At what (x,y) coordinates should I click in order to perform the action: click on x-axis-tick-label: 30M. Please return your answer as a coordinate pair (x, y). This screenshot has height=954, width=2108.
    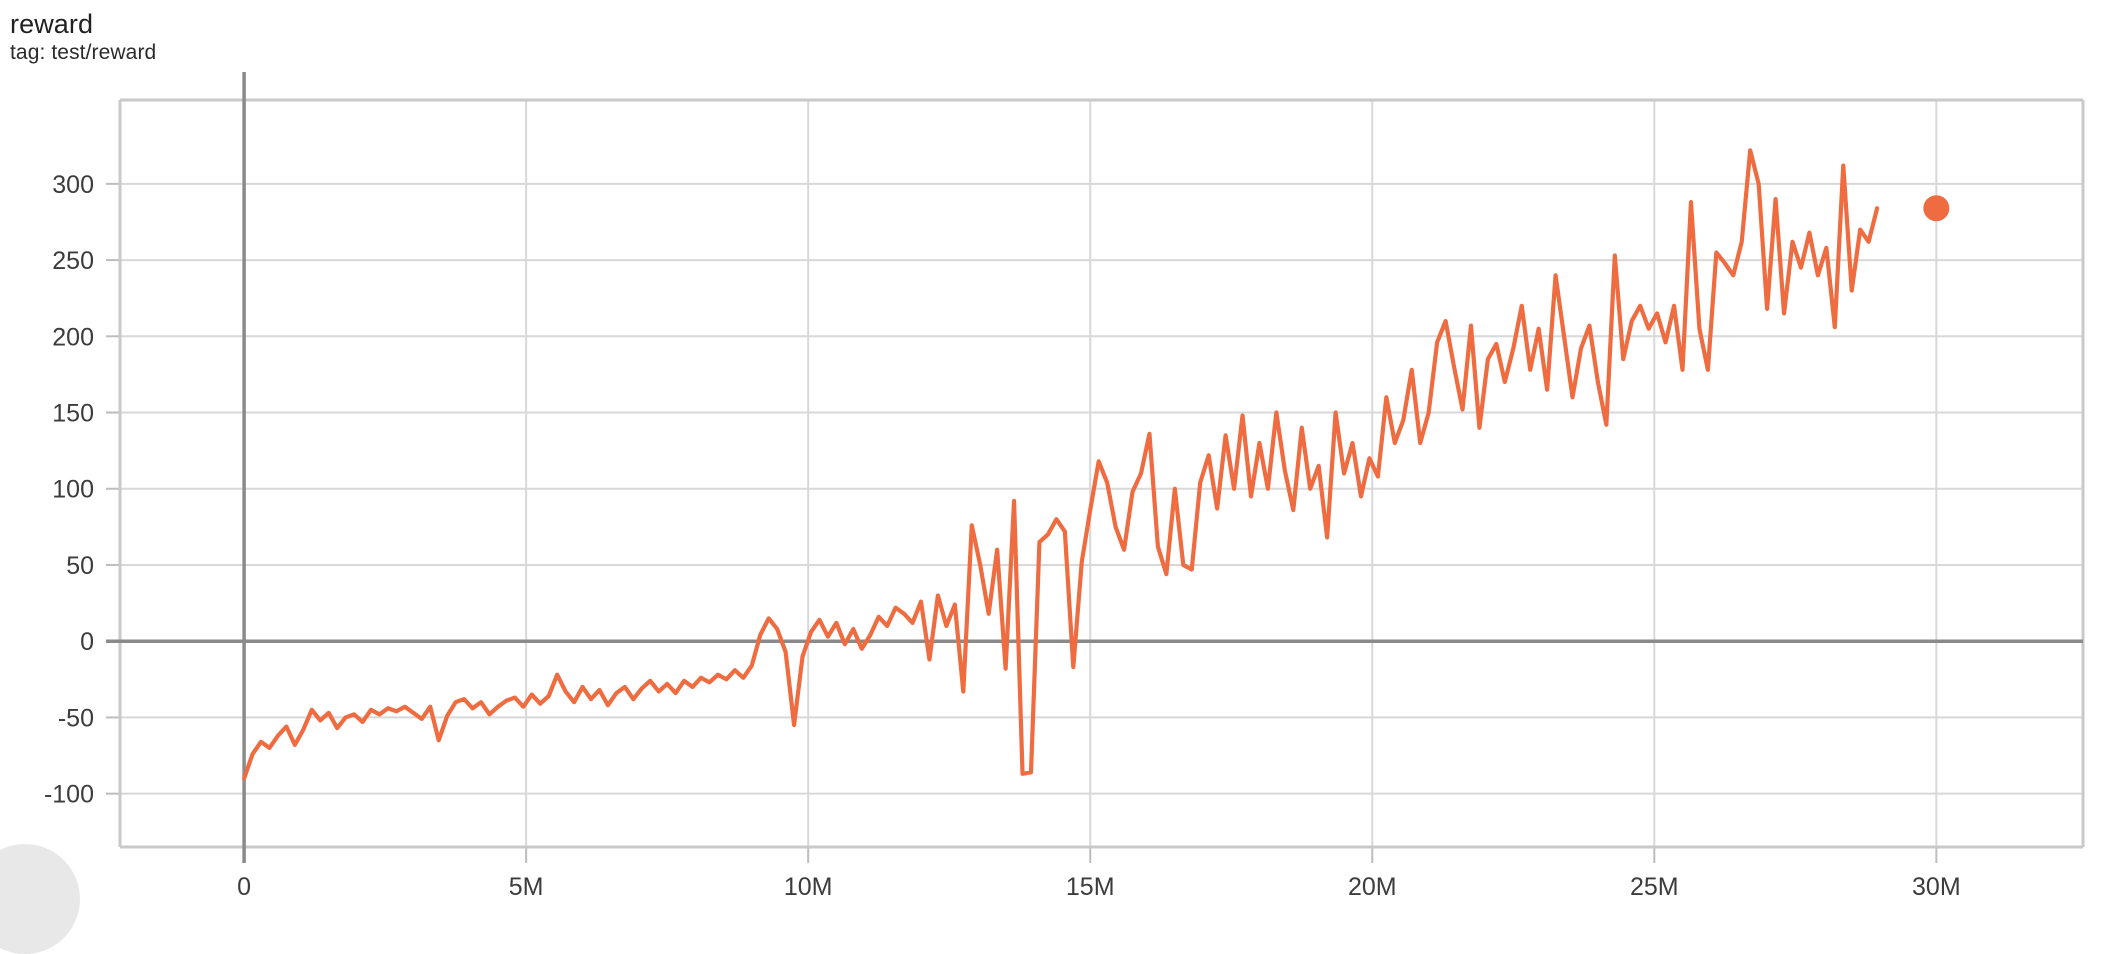
    Looking at the image, I should click on (1936, 887).